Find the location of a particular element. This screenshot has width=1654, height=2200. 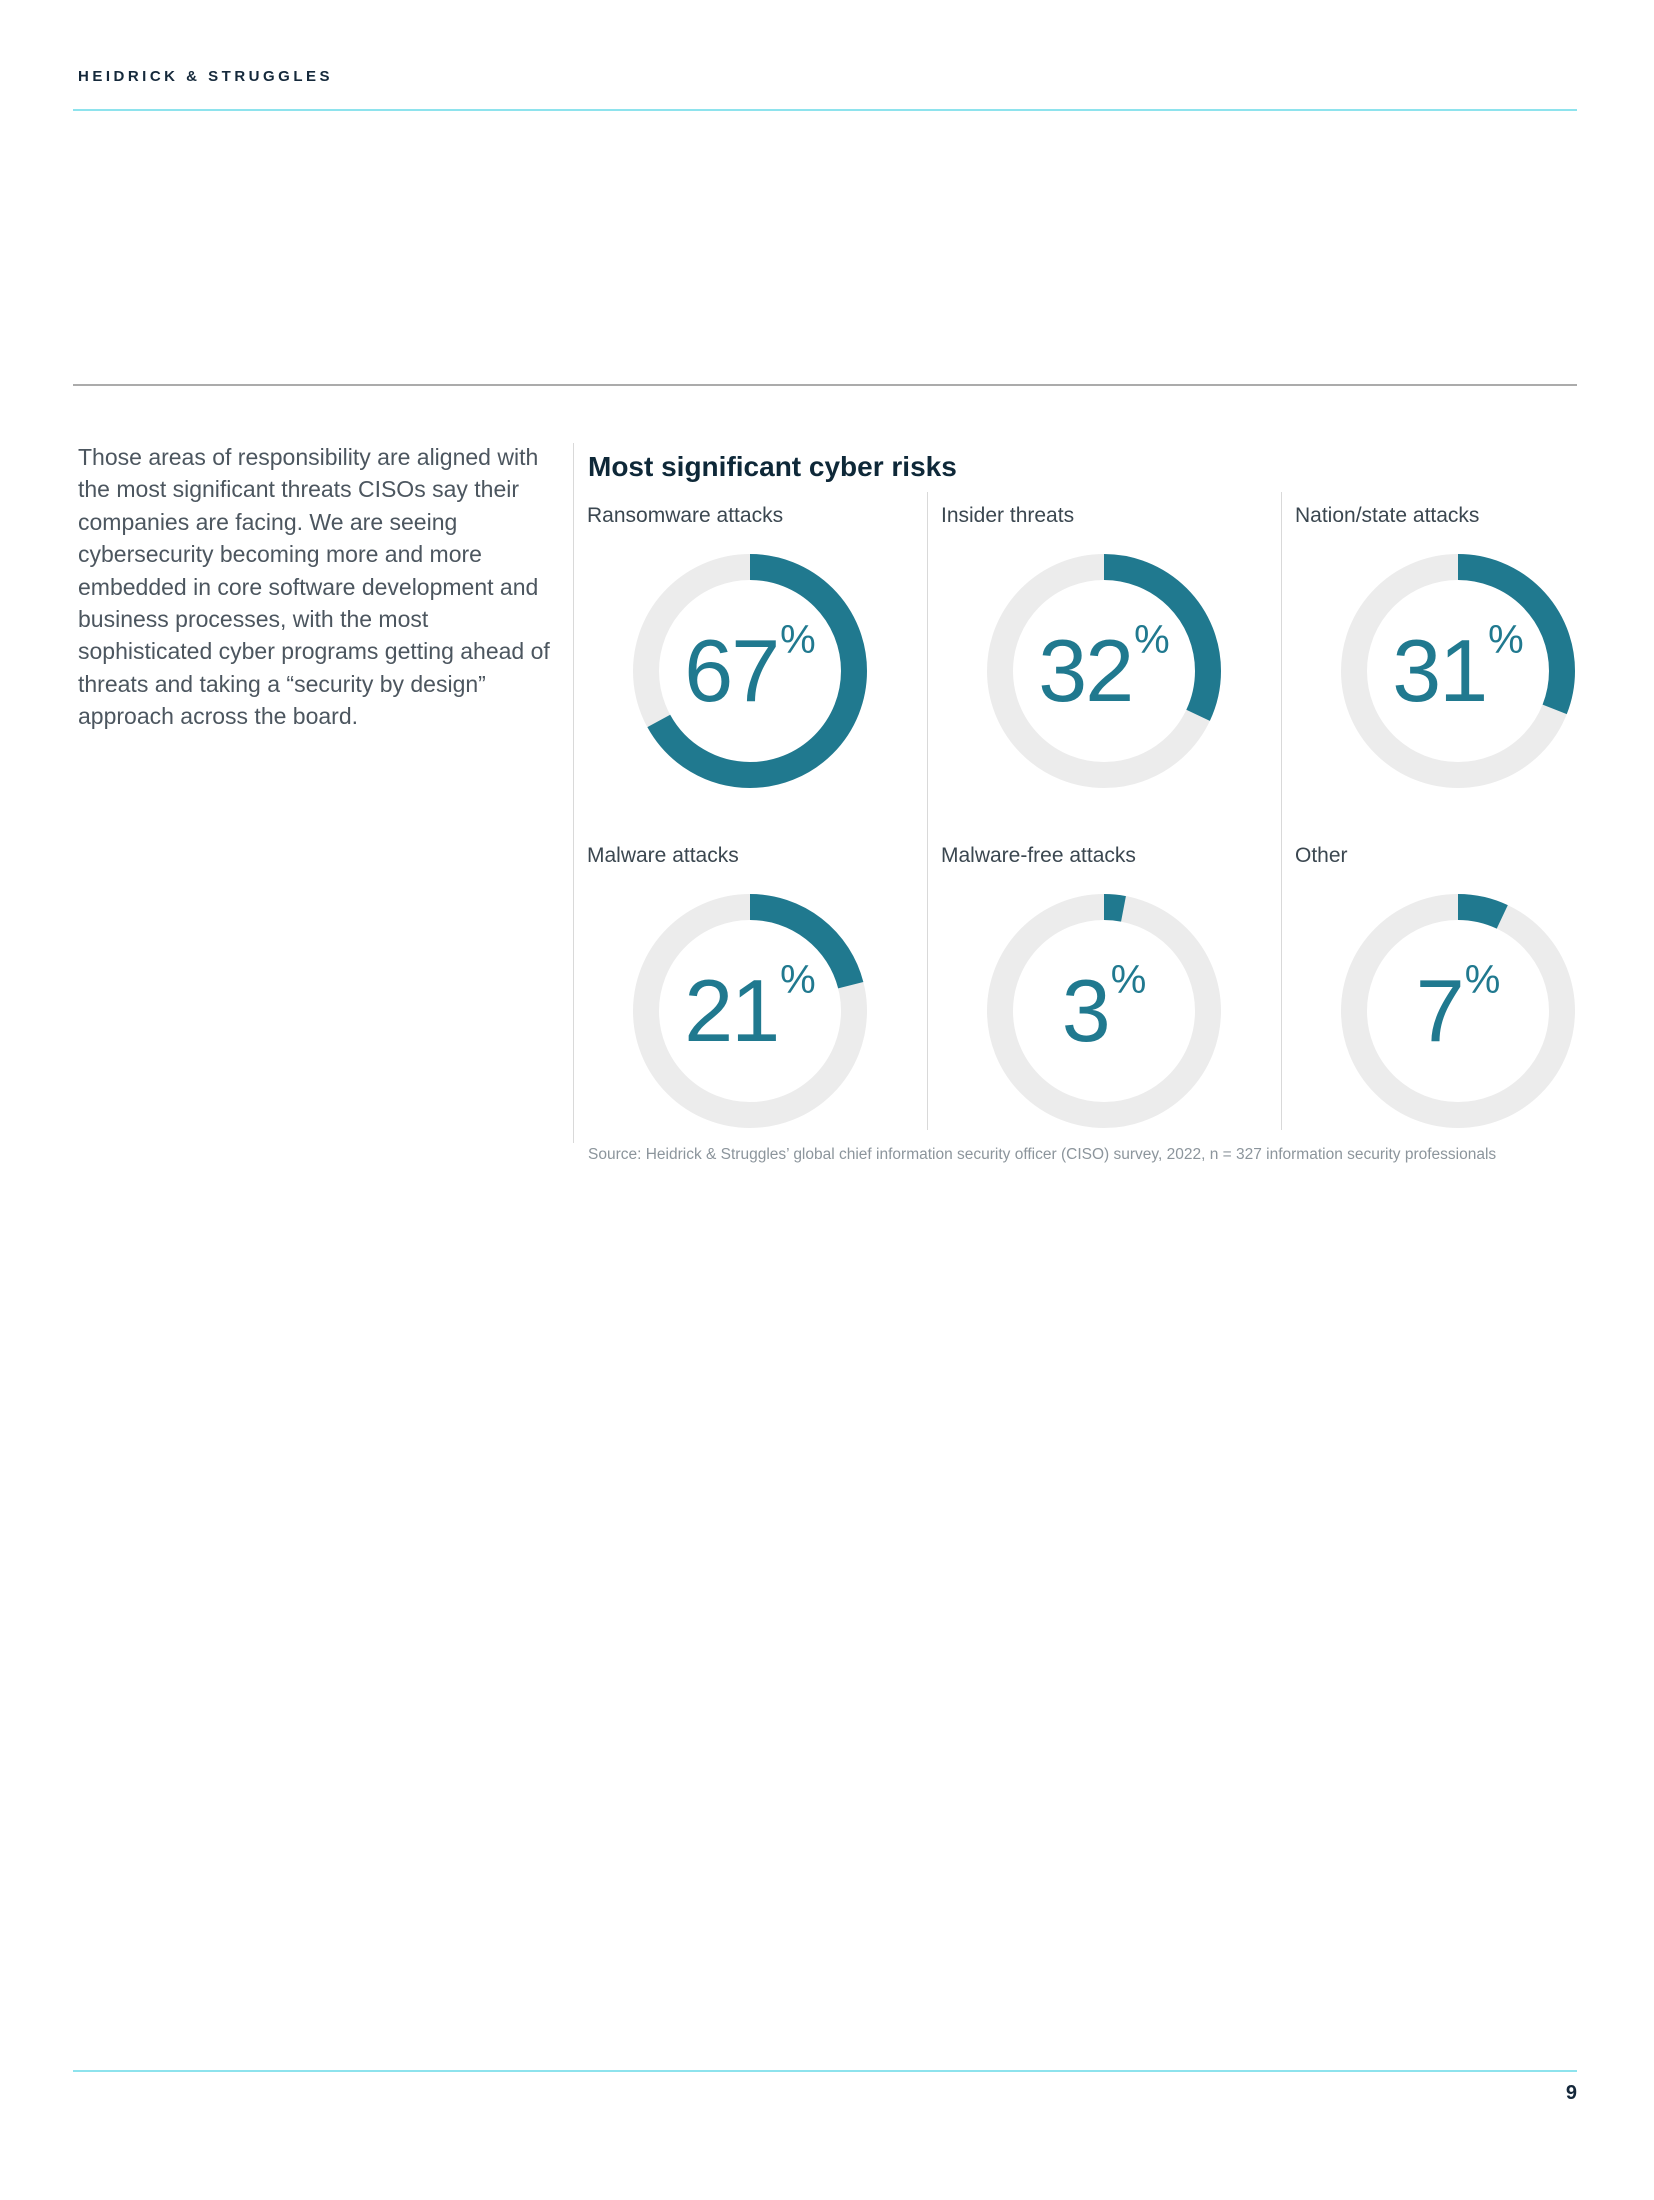

donut-chart: 3 % is located at coordinates (1104, 1011).